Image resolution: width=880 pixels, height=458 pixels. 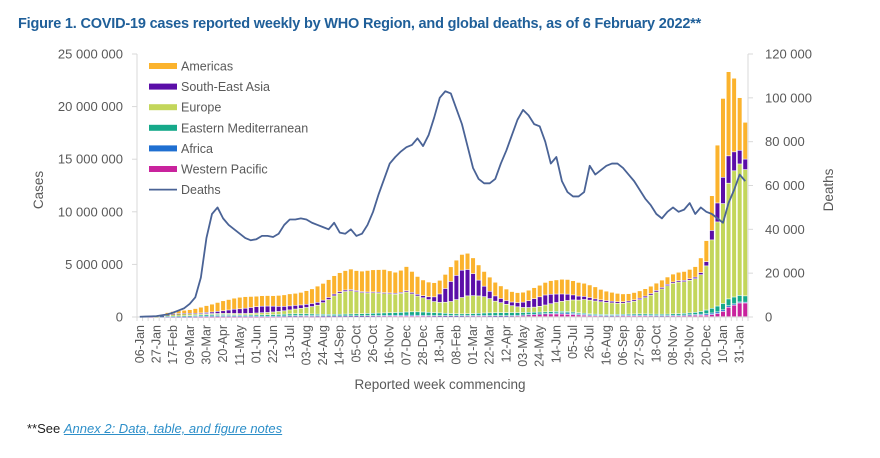 What do you see at coordinates (38, 190) in the screenshot?
I see `y-axis-title-left: Cases` at bounding box center [38, 190].